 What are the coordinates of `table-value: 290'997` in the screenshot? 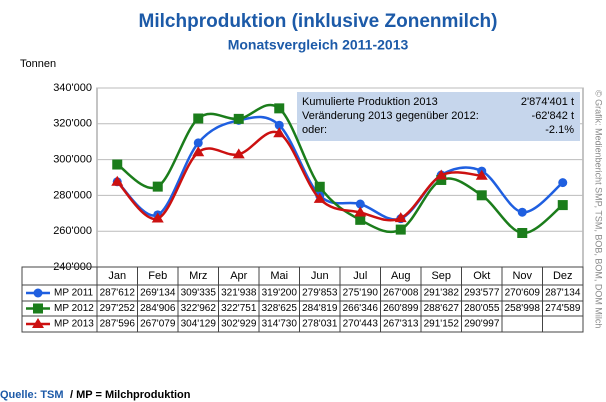 It's located at (482, 324).